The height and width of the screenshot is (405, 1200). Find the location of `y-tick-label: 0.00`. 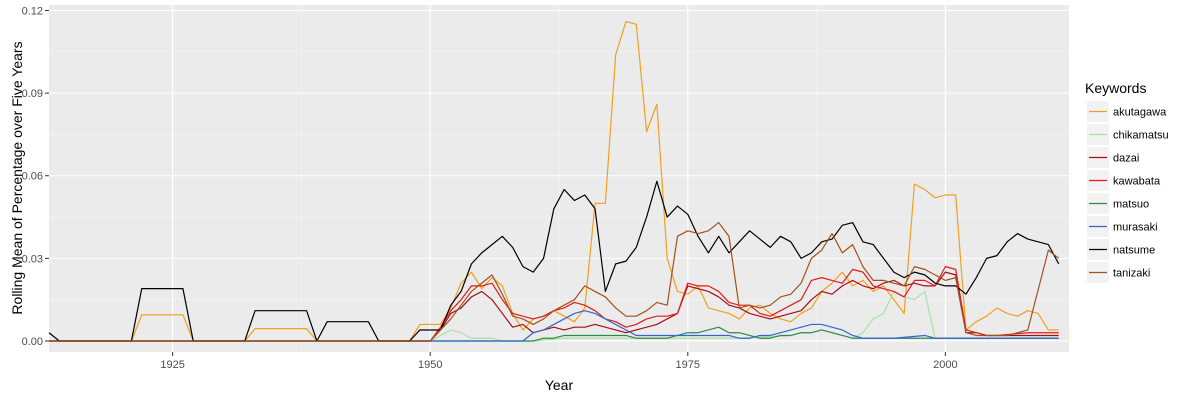

y-tick-label: 0.00 is located at coordinates (32, 342).